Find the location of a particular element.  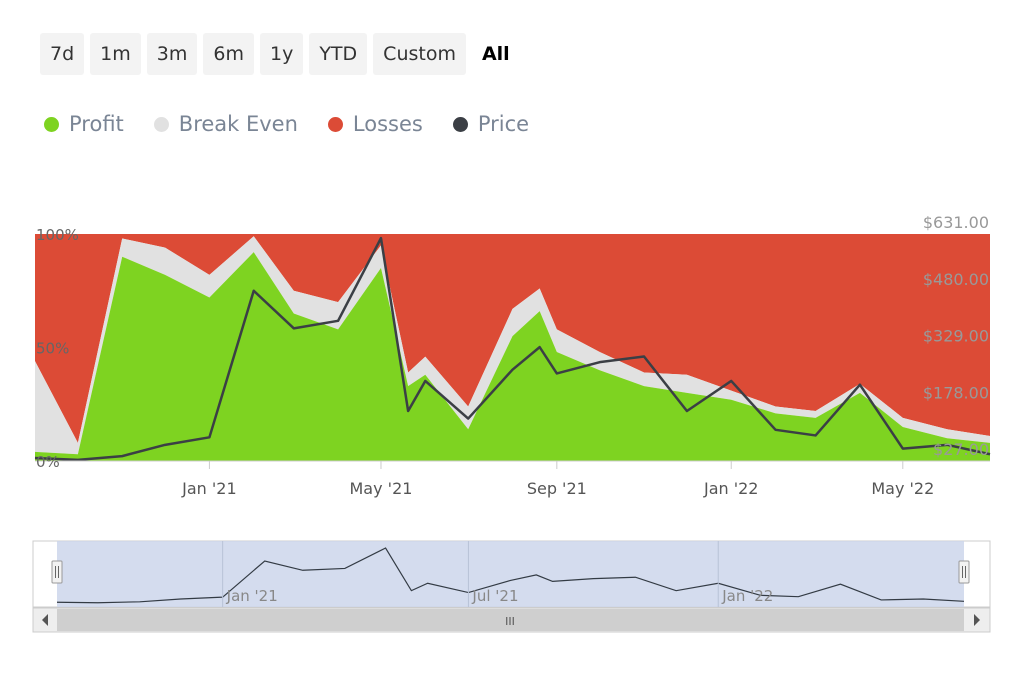

range-button-7d: 7d is located at coordinates (62, 54).